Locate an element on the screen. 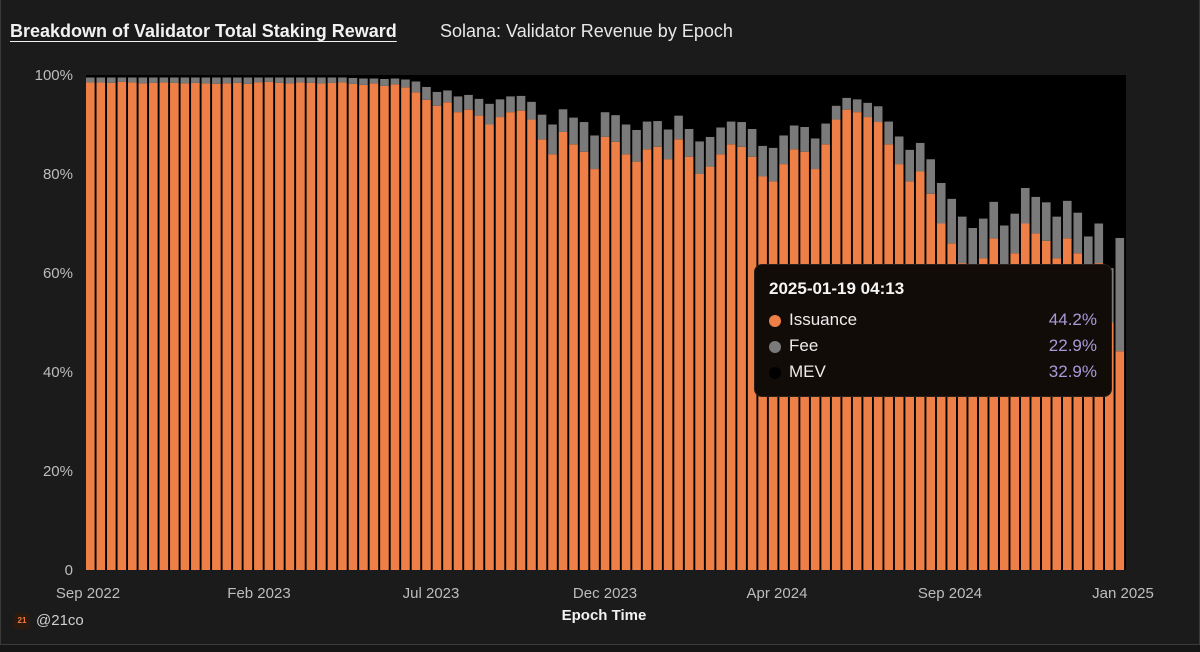 The image size is (1200, 652). y-tick-label: 20% is located at coordinates (58, 471).